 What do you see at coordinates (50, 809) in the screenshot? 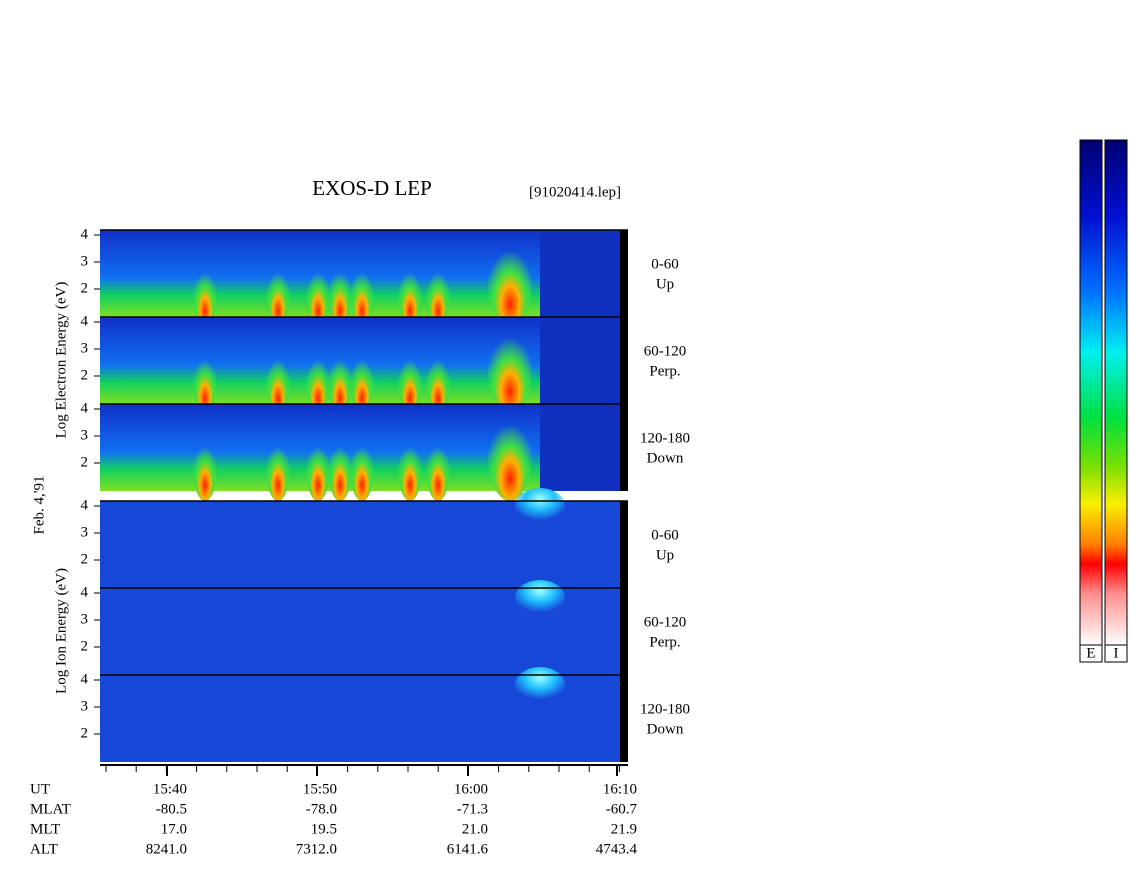
I see `row-label: MLAT` at bounding box center [50, 809].